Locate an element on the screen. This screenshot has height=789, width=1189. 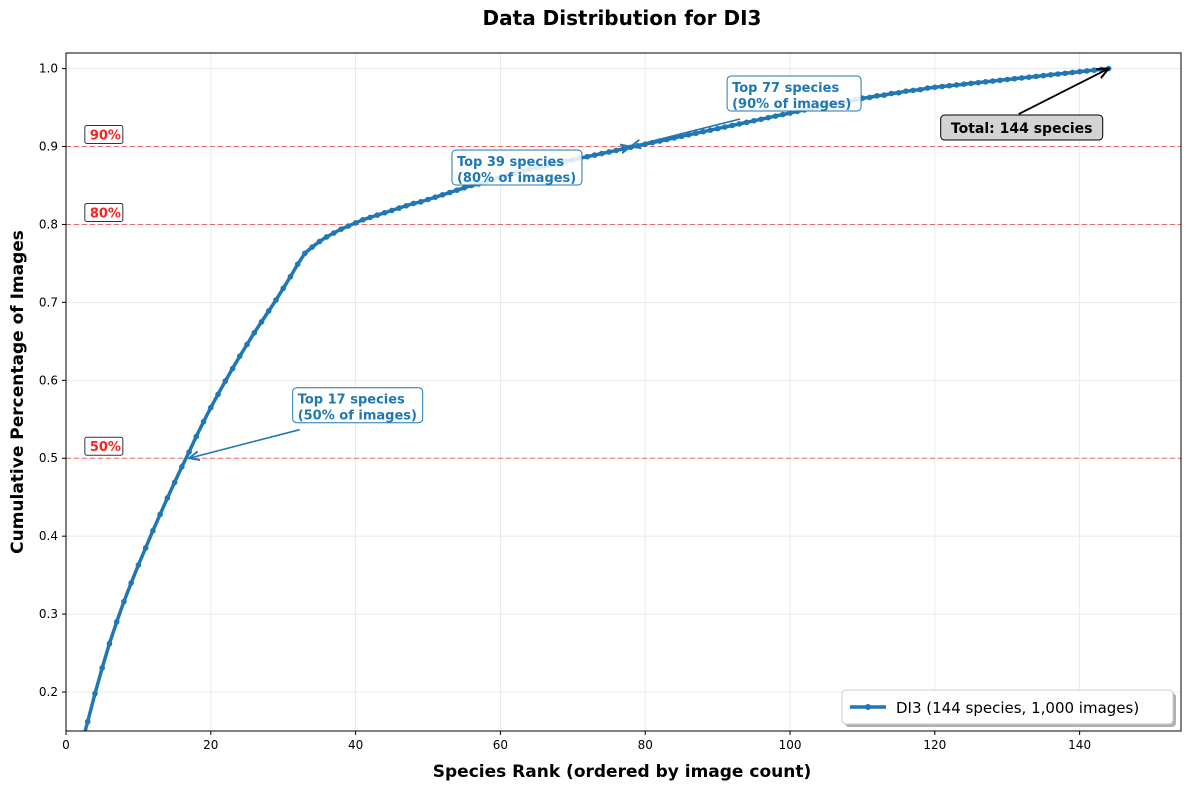
x-tick-label: 140 is located at coordinates (1079, 745).